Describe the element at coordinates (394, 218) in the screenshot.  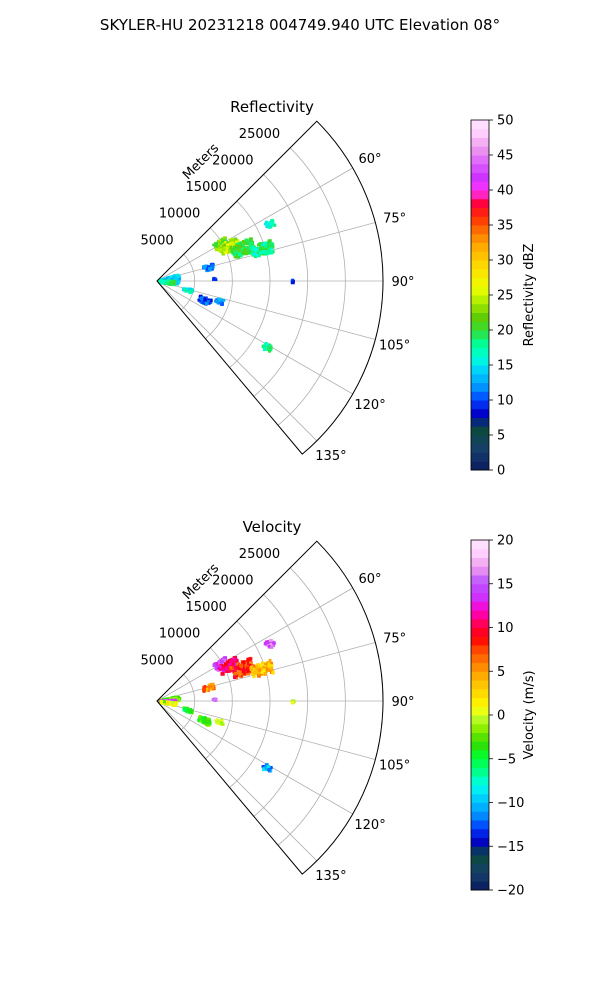
I see `angle-tick-label: 75°` at that location.